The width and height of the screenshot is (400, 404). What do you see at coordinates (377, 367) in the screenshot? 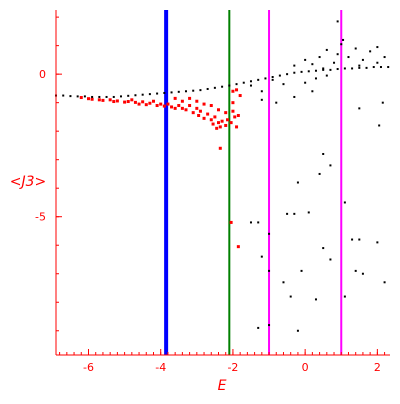
I see `x-tick-label: 2` at bounding box center [377, 367].